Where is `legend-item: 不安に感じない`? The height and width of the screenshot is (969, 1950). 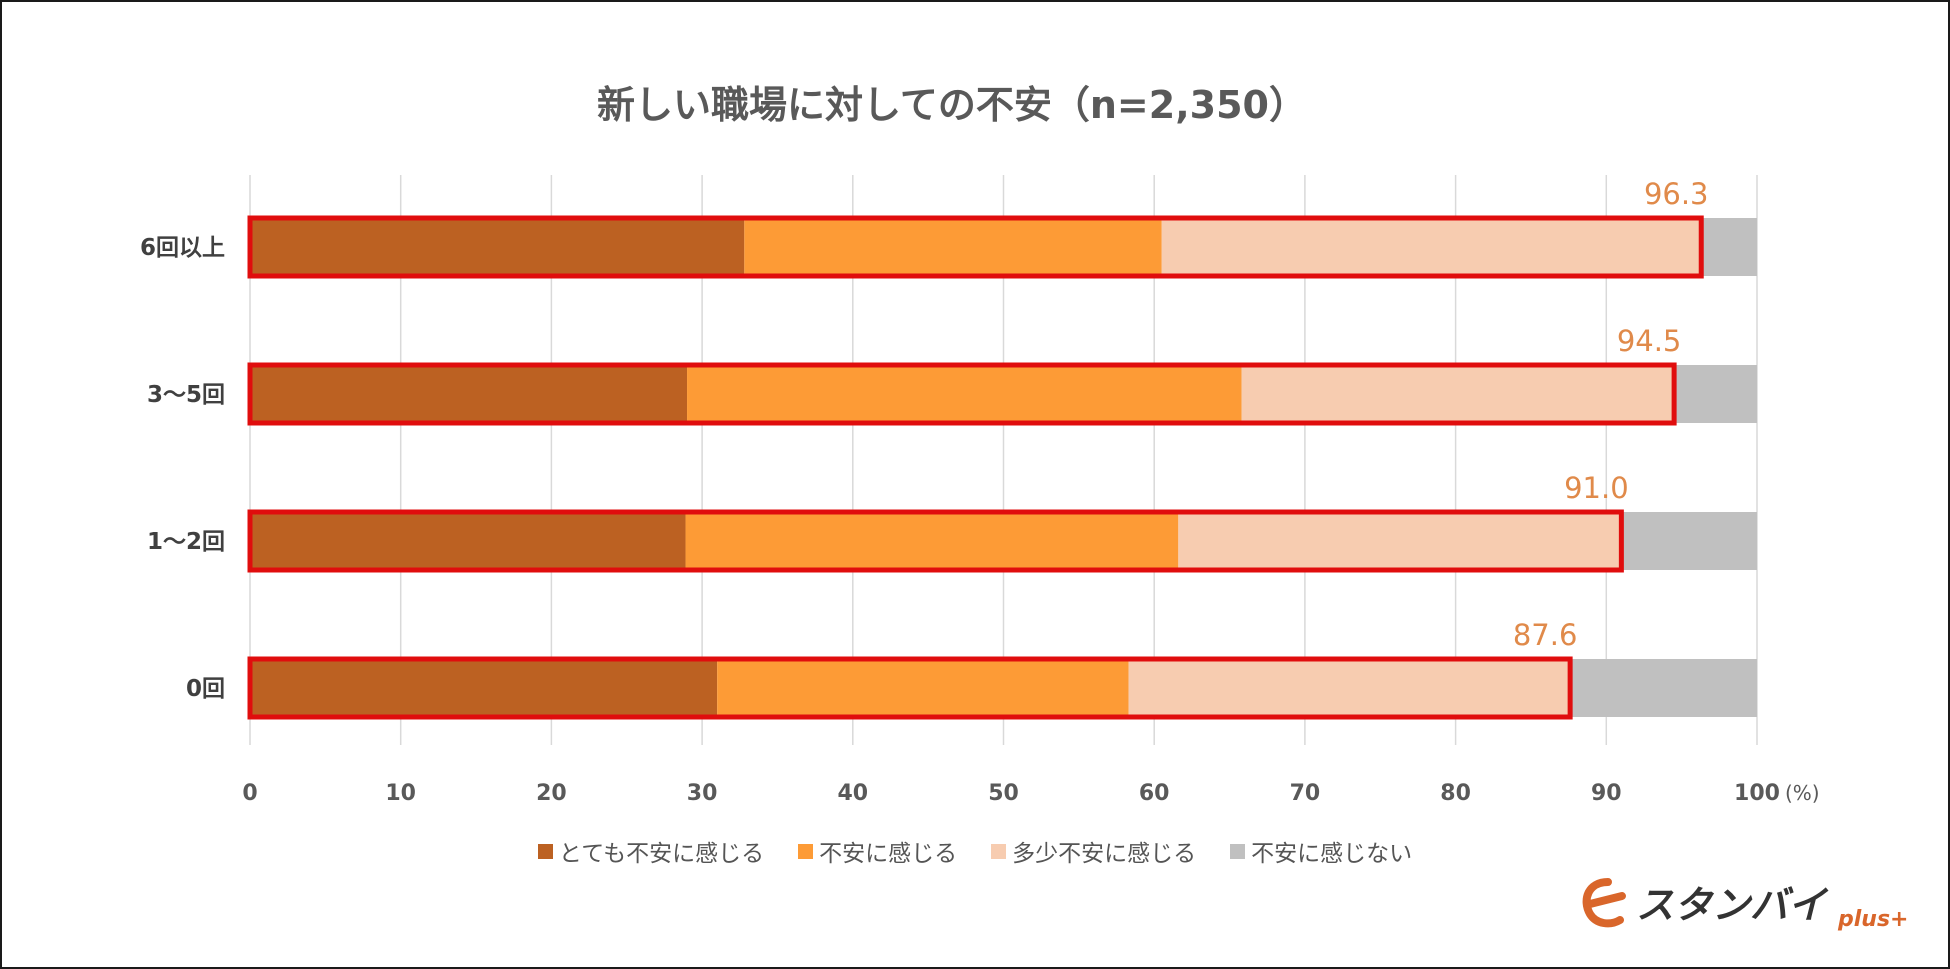 legend-item: 不安に感じない is located at coordinates (1321, 851).